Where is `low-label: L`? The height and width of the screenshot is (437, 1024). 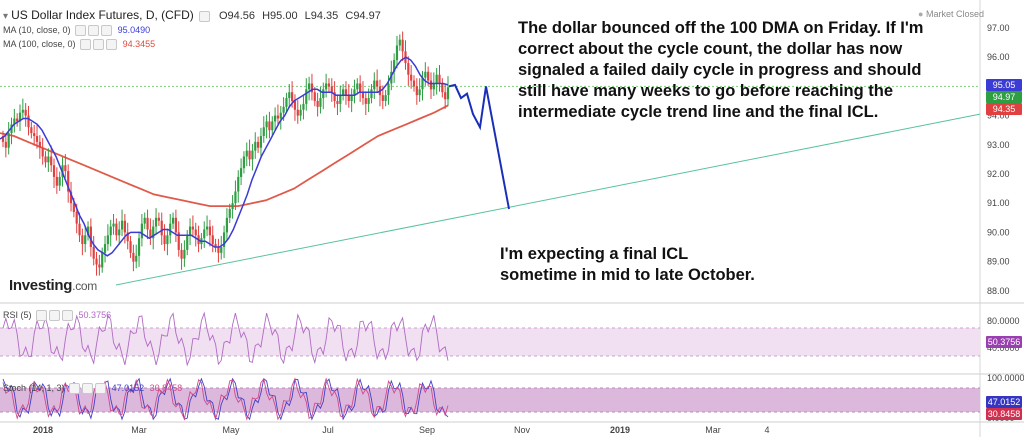 low-label: L is located at coordinates (307, 16).